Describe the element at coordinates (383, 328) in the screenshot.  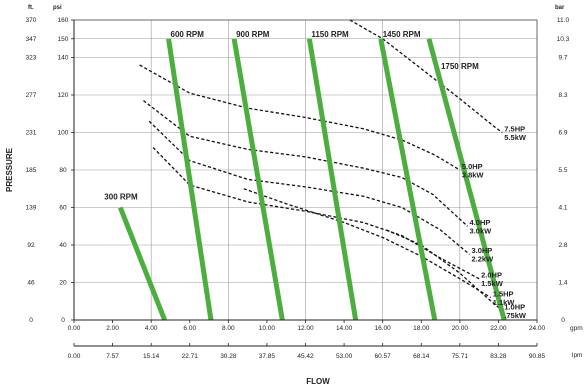
I see `x-tick-label: 16.00` at that location.